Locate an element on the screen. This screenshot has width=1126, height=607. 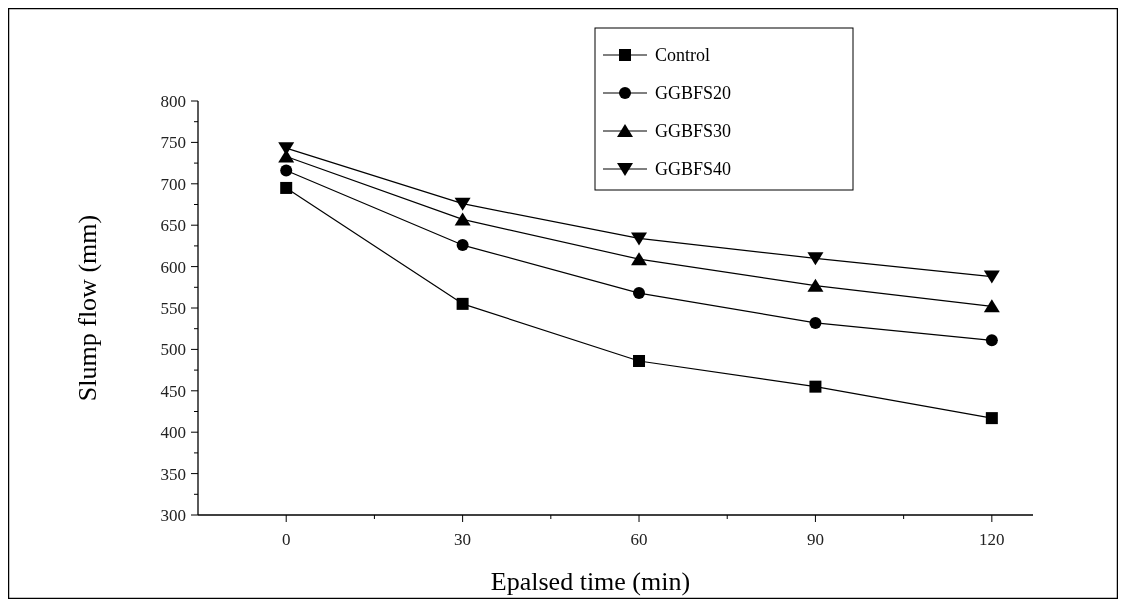
y-tick-label: 400 is located at coordinates (173, 433).